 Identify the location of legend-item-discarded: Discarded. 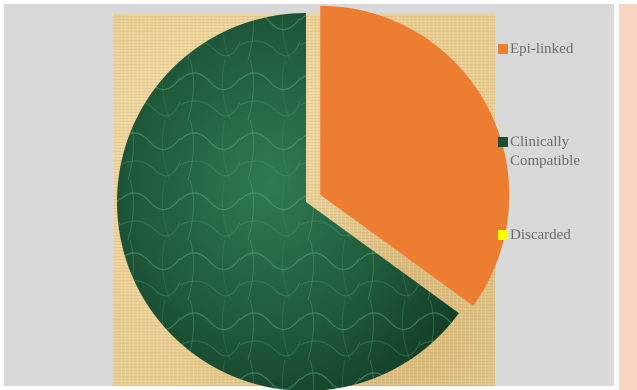
(554, 235).